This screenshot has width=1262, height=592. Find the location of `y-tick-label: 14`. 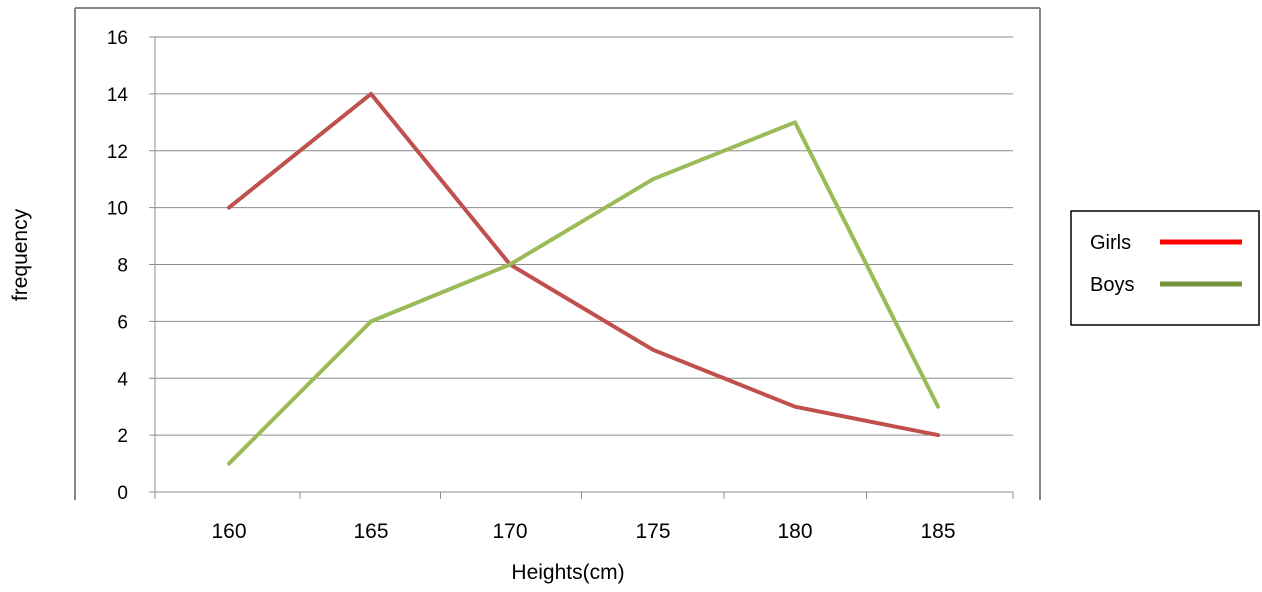

y-tick-label: 14 is located at coordinates (118, 95).